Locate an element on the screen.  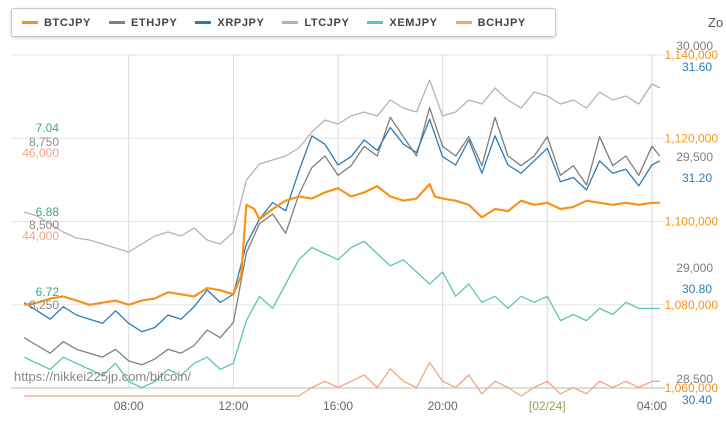
watermark: https://nikkei225jp.com/bitcoin/ is located at coordinates (102, 376).